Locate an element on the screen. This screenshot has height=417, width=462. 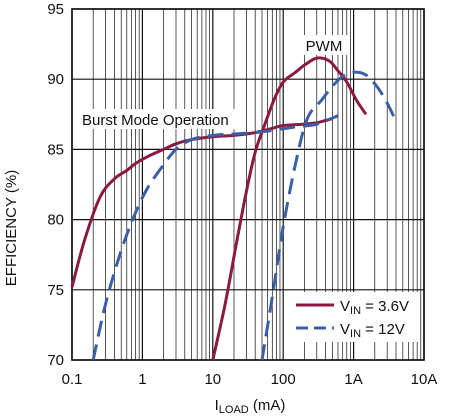
legend-label-vin-3-6v: VIN = 3.6V is located at coordinates (374, 307).